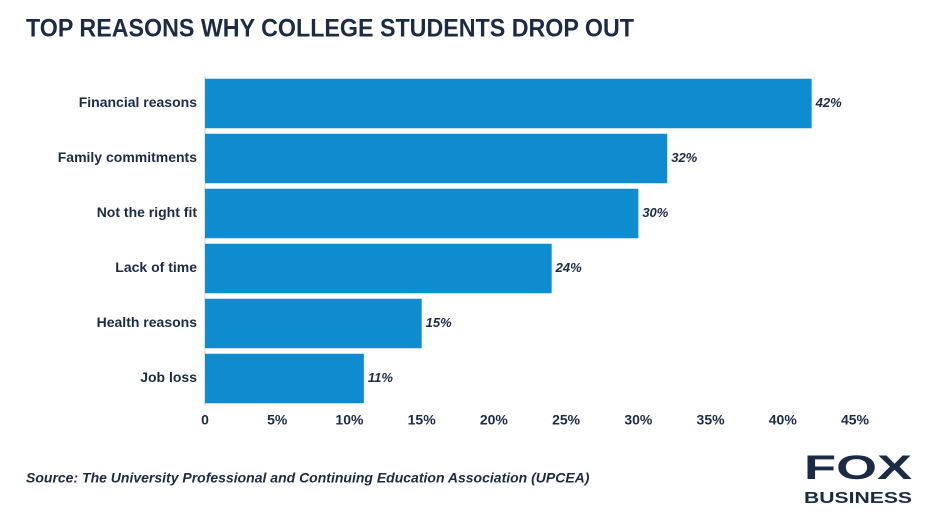  Describe the element at coordinates (494, 420) in the screenshot. I see `x-tick-label: 20%` at that location.